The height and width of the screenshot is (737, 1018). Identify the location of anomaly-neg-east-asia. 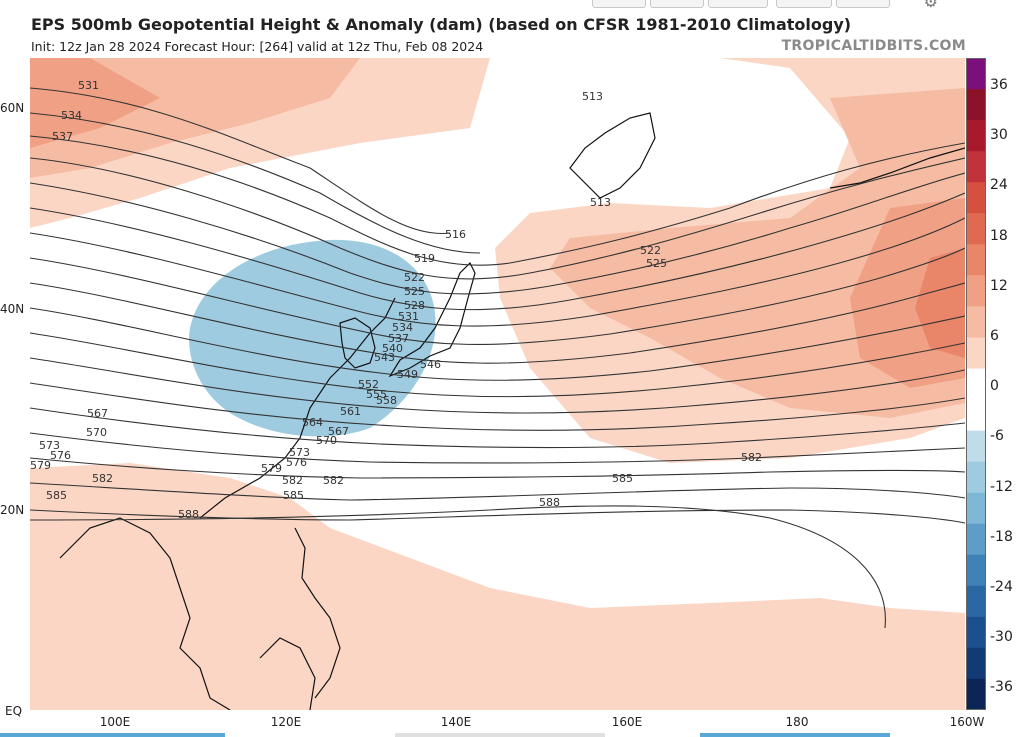
(312, 338).